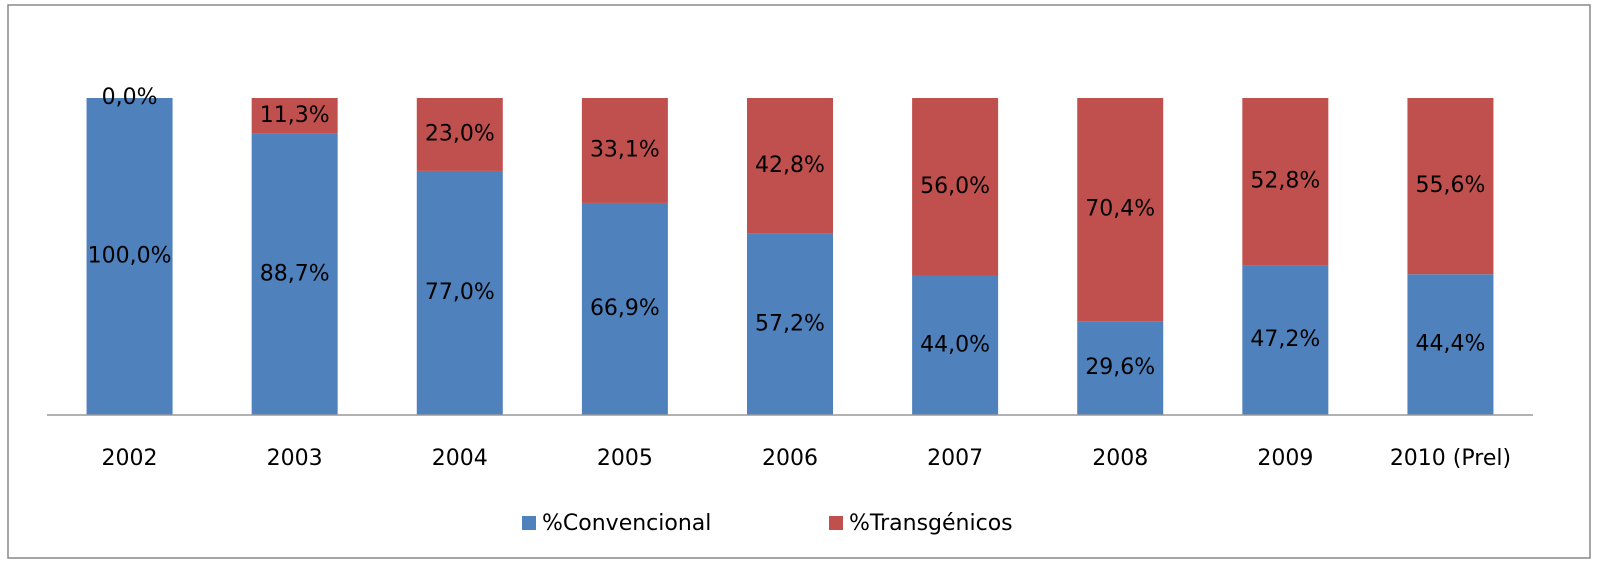 Image resolution: width=1598 pixels, height=571 pixels. I want to click on data-label: 23,0%, so click(460, 133).